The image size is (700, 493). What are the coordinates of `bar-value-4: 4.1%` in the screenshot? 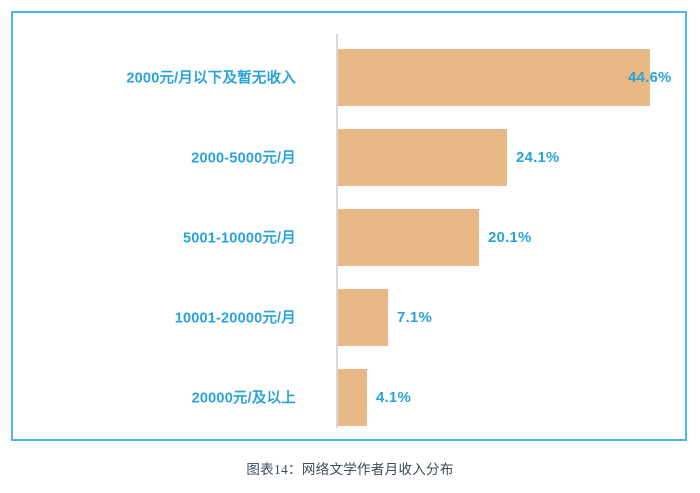 It's located at (393, 397).